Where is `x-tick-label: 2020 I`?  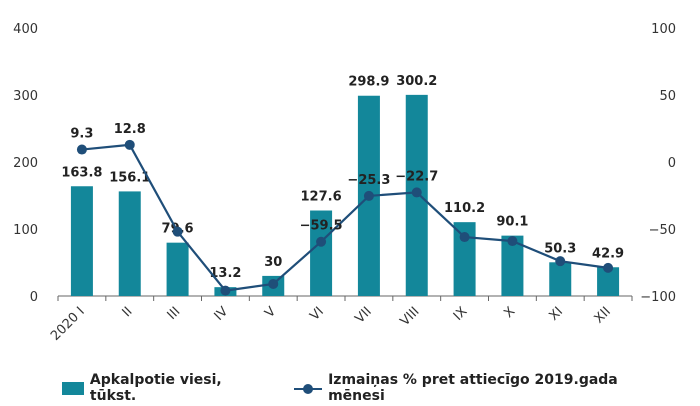 x-tick-label: 2020 I is located at coordinates (68, 324).